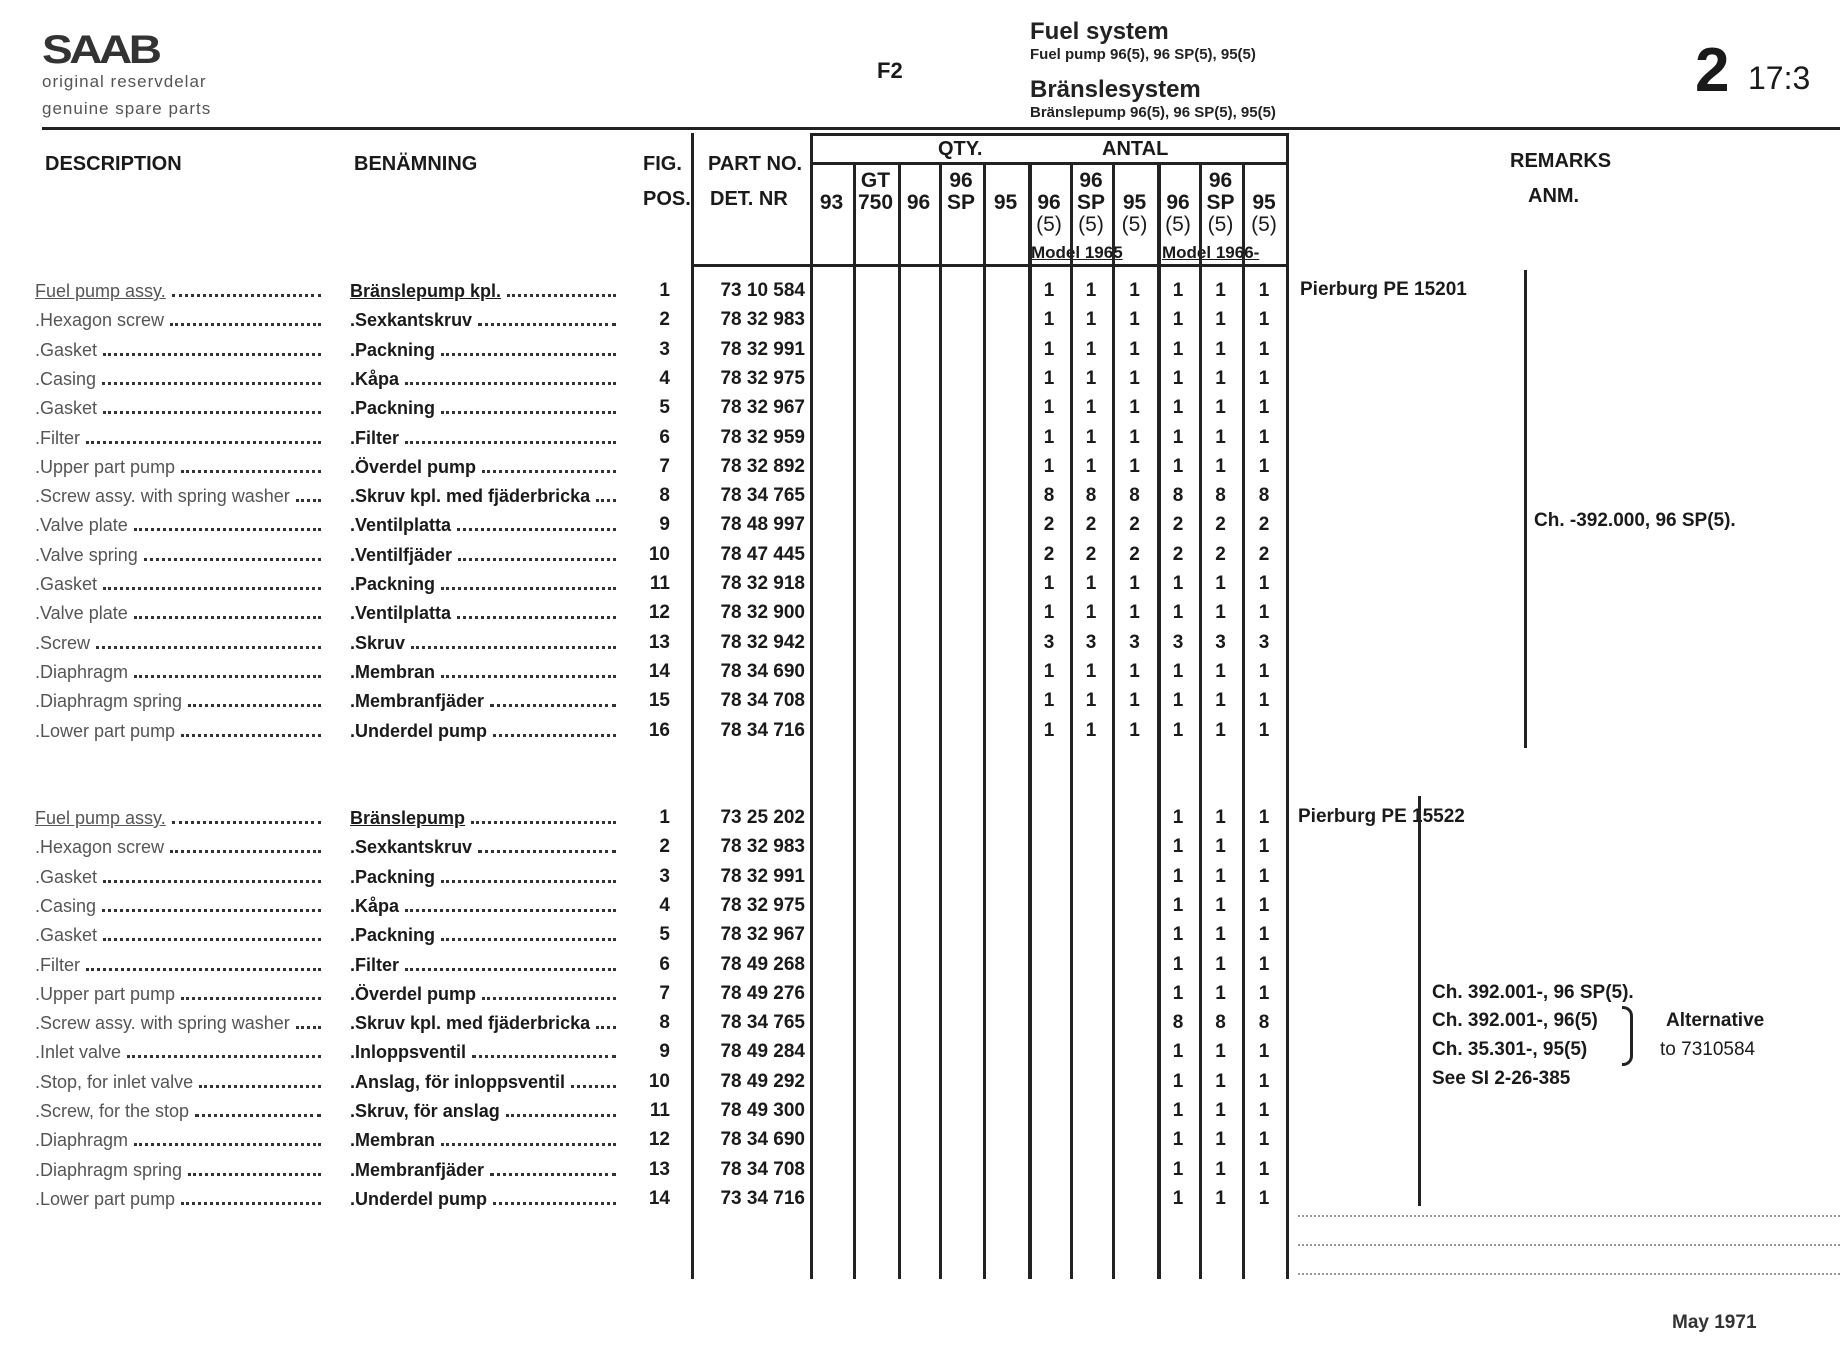  What do you see at coordinates (1381, 816) in the screenshot?
I see `remark-pierburg-15522: Pierburg PE 15522` at bounding box center [1381, 816].